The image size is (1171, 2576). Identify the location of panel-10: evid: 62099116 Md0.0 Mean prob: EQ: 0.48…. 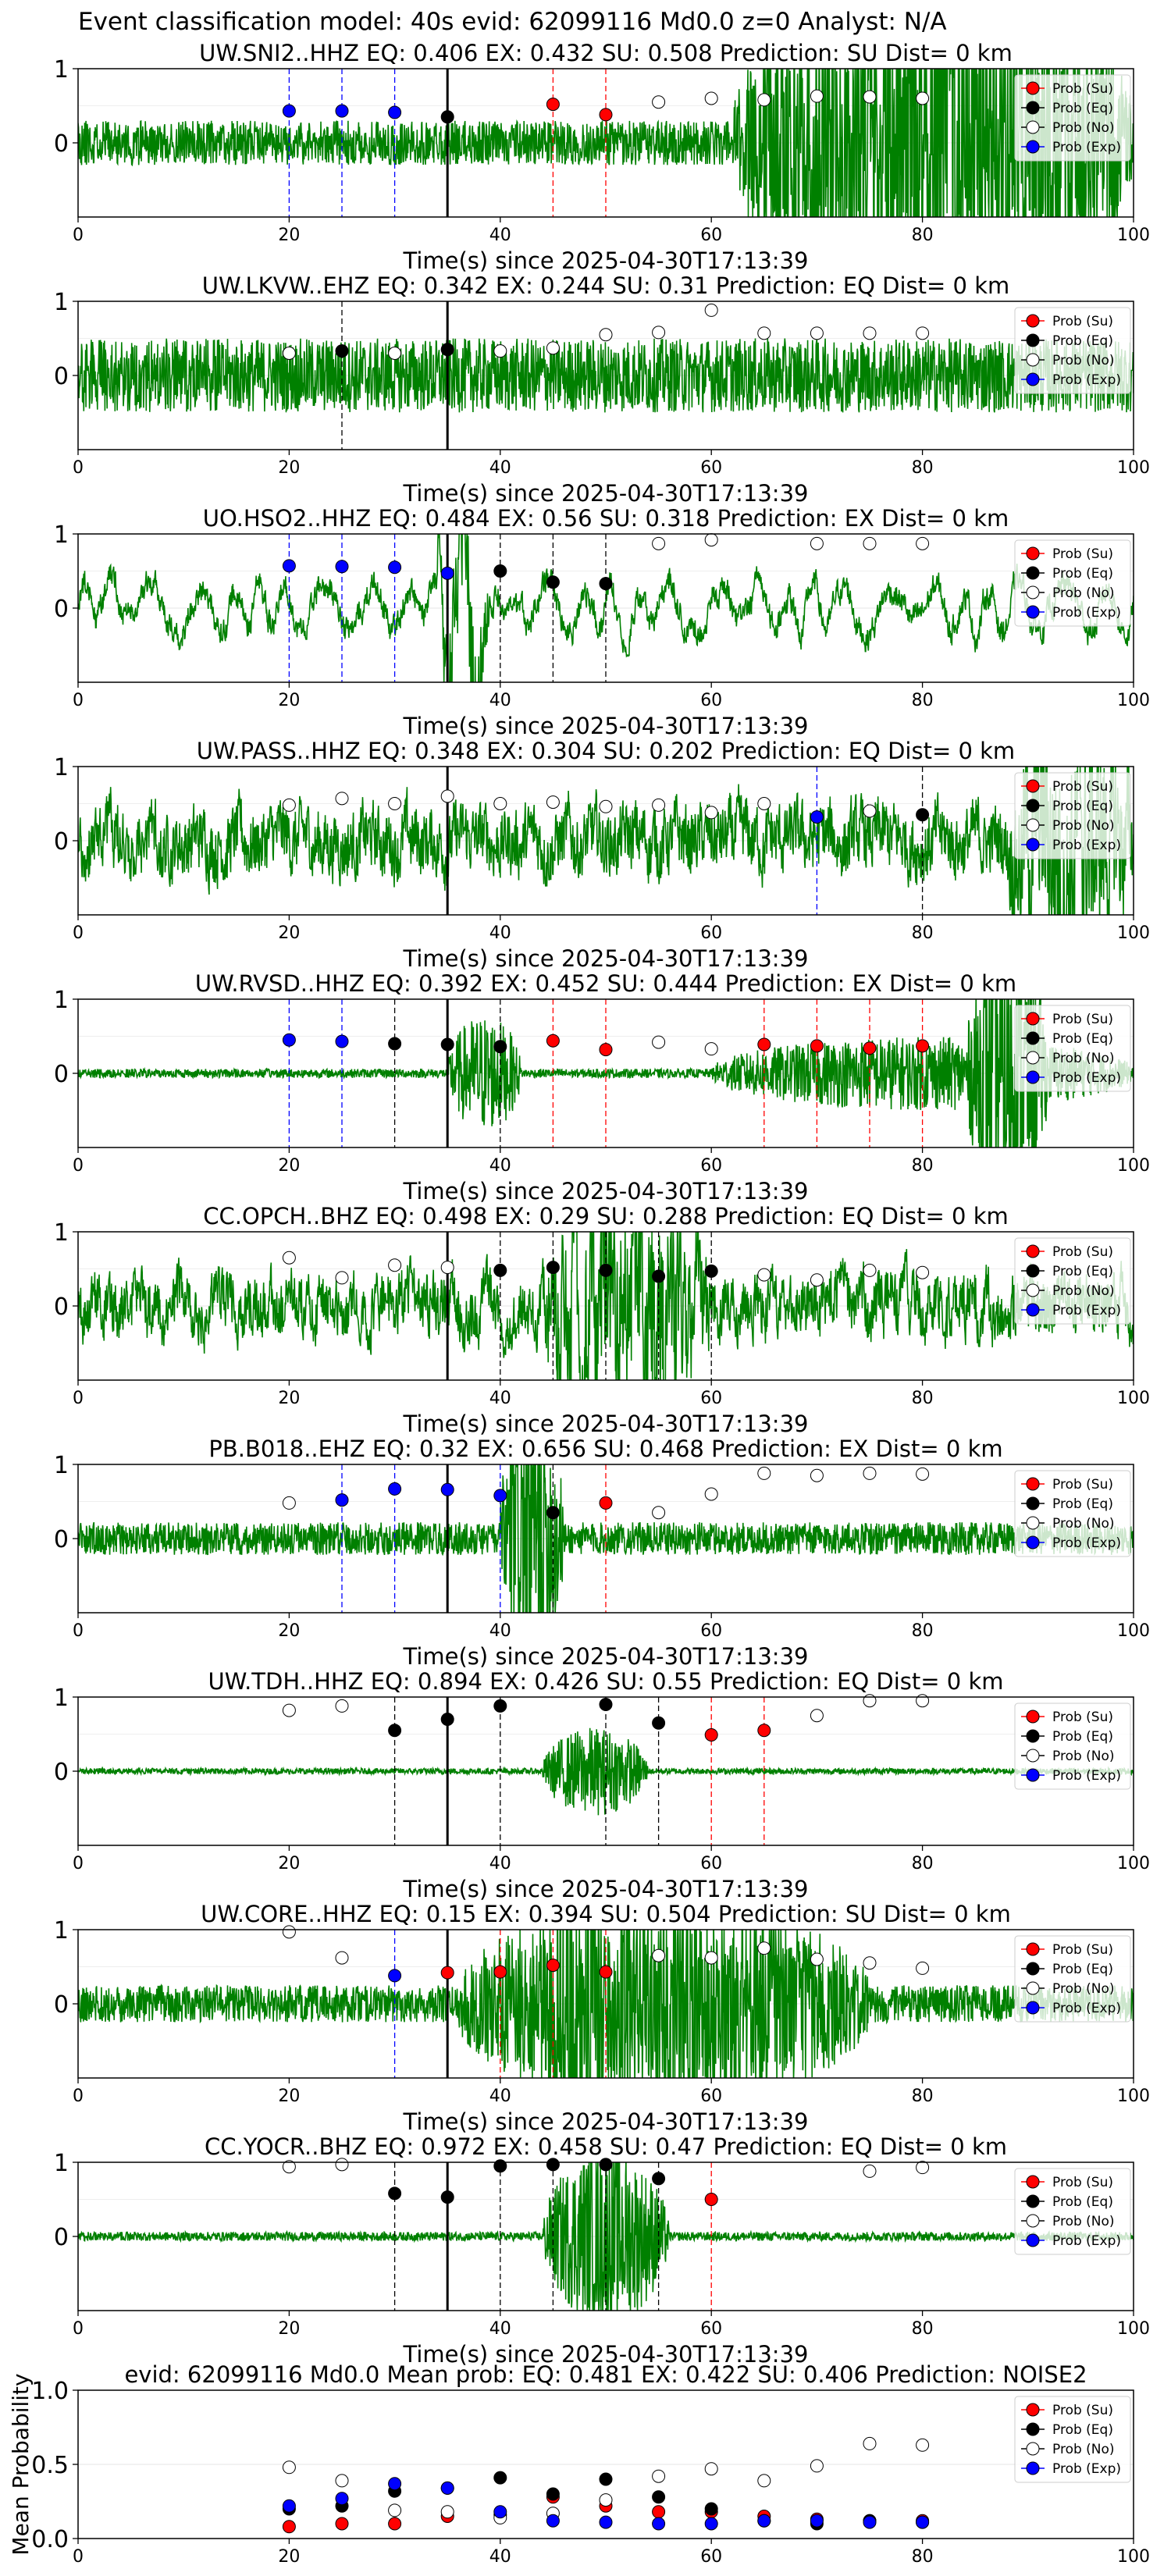
(579, 2464).